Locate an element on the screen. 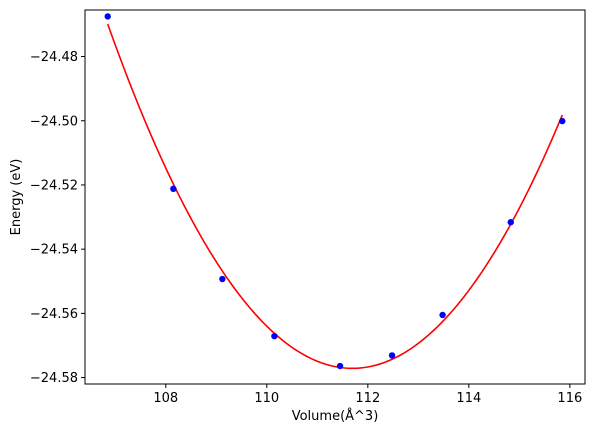  y-tick-label: −24.50 is located at coordinates (54, 121).